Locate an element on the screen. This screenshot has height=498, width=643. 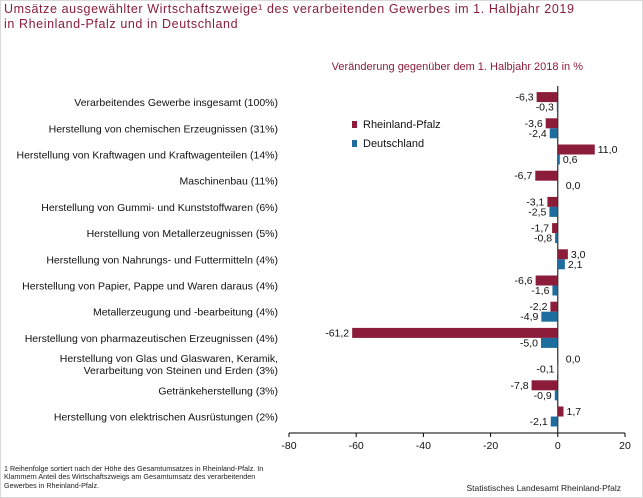
category-label: Getränkeherstellung (3%) is located at coordinates (218, 391).